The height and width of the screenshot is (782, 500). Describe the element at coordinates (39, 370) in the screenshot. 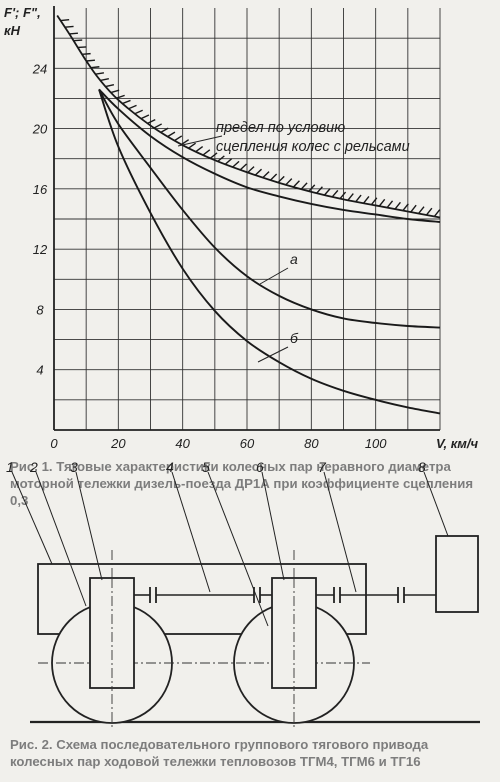

I see `y-tick-label: 4` at that location.